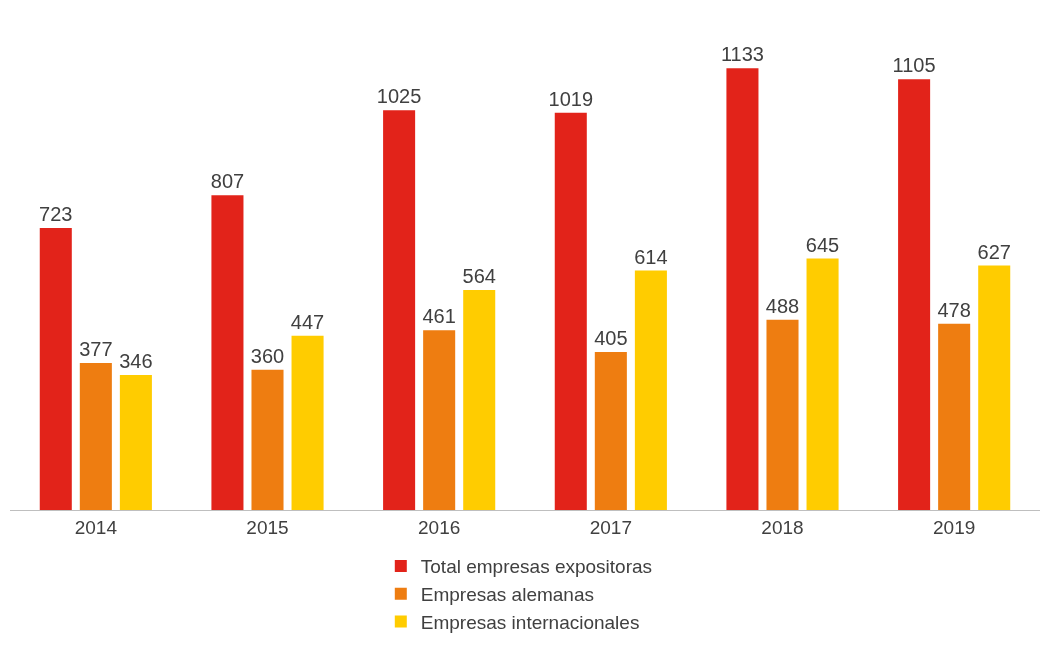 This screenshot has width=1050, height=651. Describe the element at coordinates (507, 595) in the screenshot. I see `legend-label: Empresas alemanas` at that location.